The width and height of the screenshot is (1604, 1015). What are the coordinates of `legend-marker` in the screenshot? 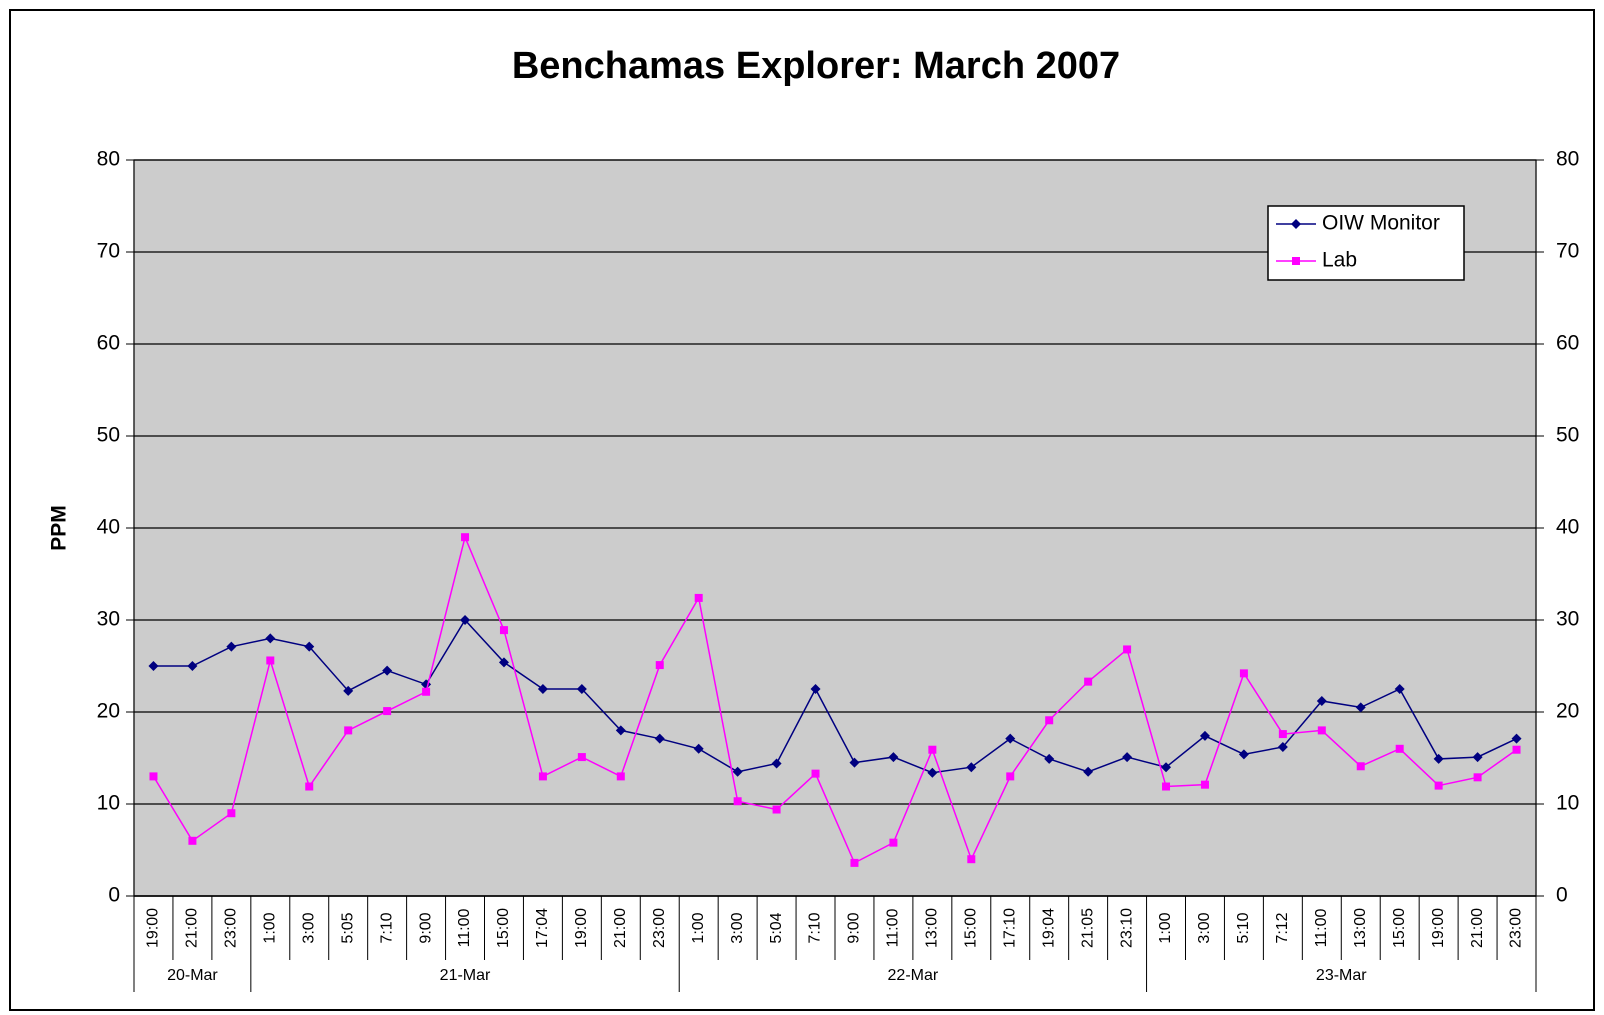 It's located at (1296, 224).